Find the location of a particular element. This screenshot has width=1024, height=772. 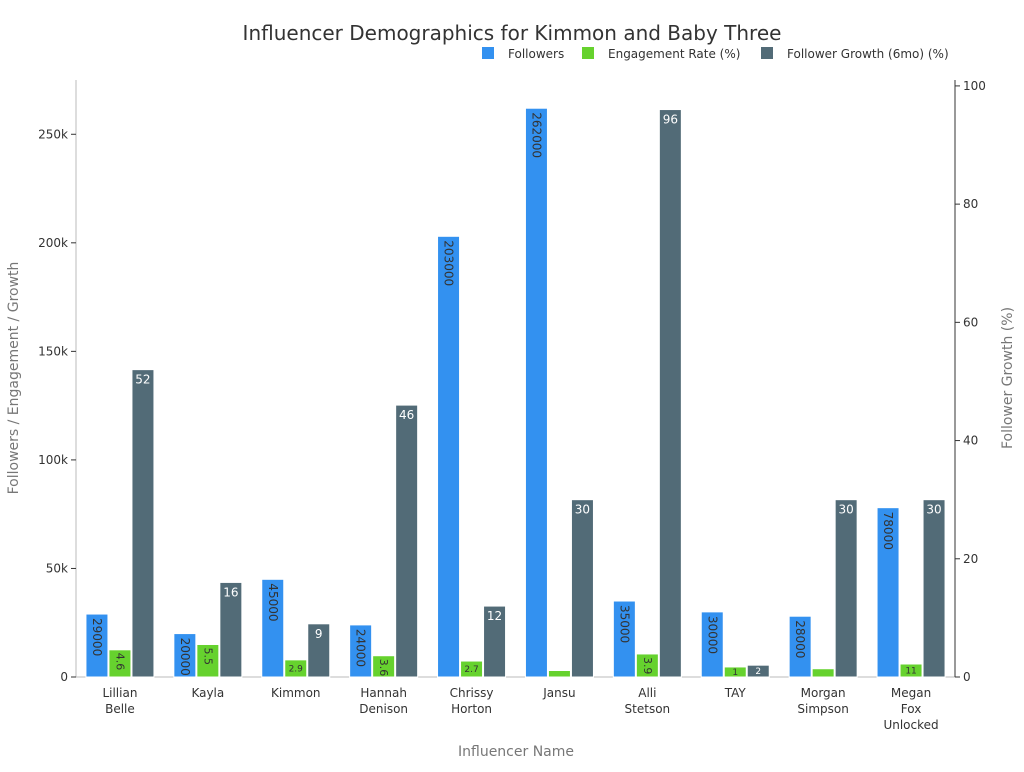

right-tick-label: 60 is located at coordinates (970, 322).